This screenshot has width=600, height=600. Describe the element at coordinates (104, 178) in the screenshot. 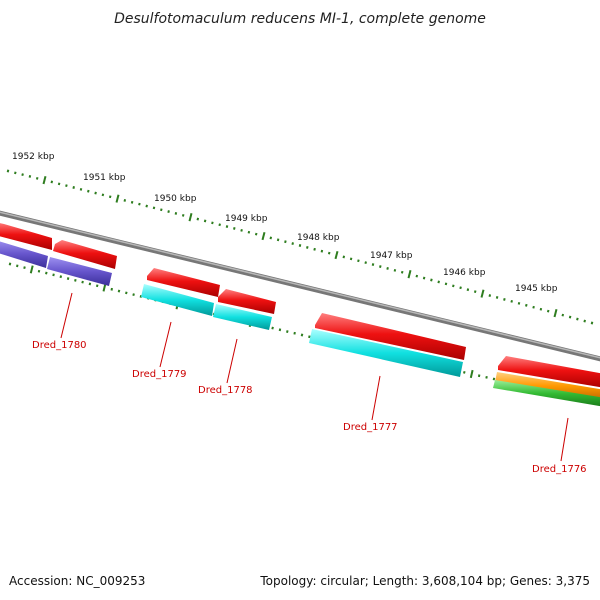

I see `kbp-label: 1951 kbp` at that location.